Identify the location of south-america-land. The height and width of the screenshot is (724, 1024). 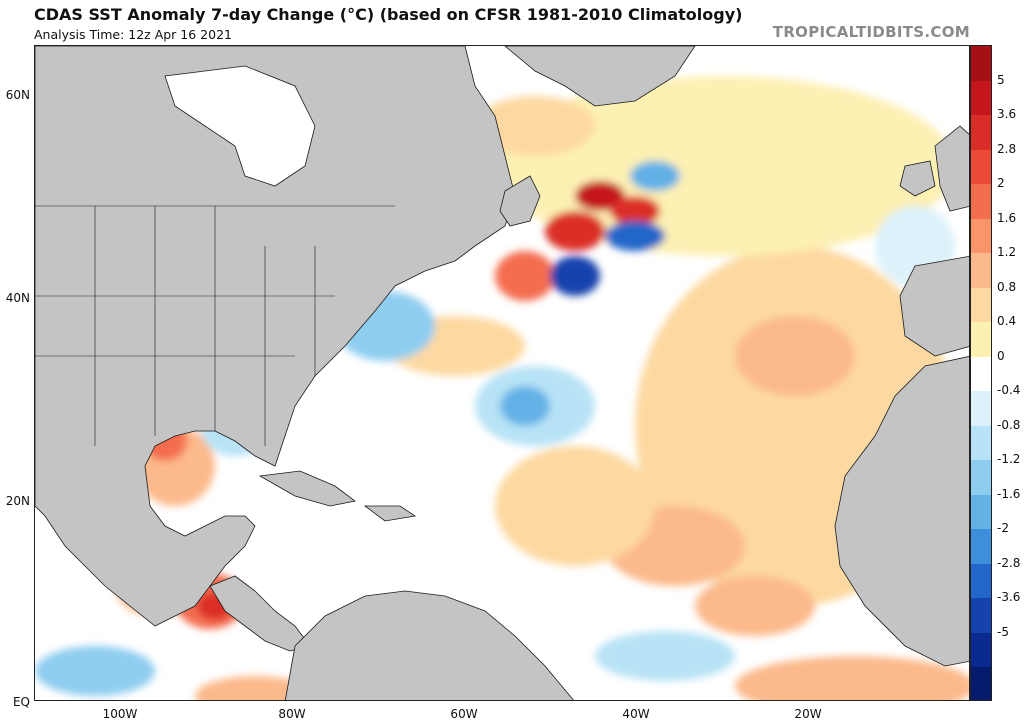
(429, 645).